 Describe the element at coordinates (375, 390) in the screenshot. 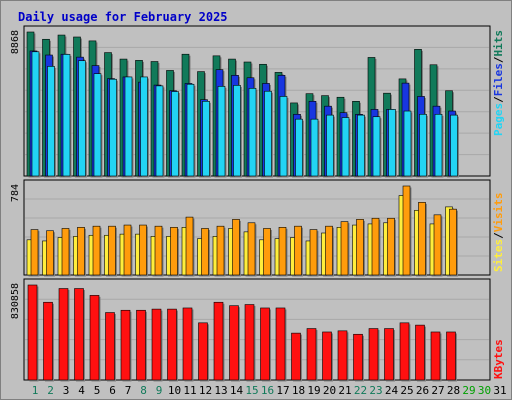

I see `day-label: 23` at that location.